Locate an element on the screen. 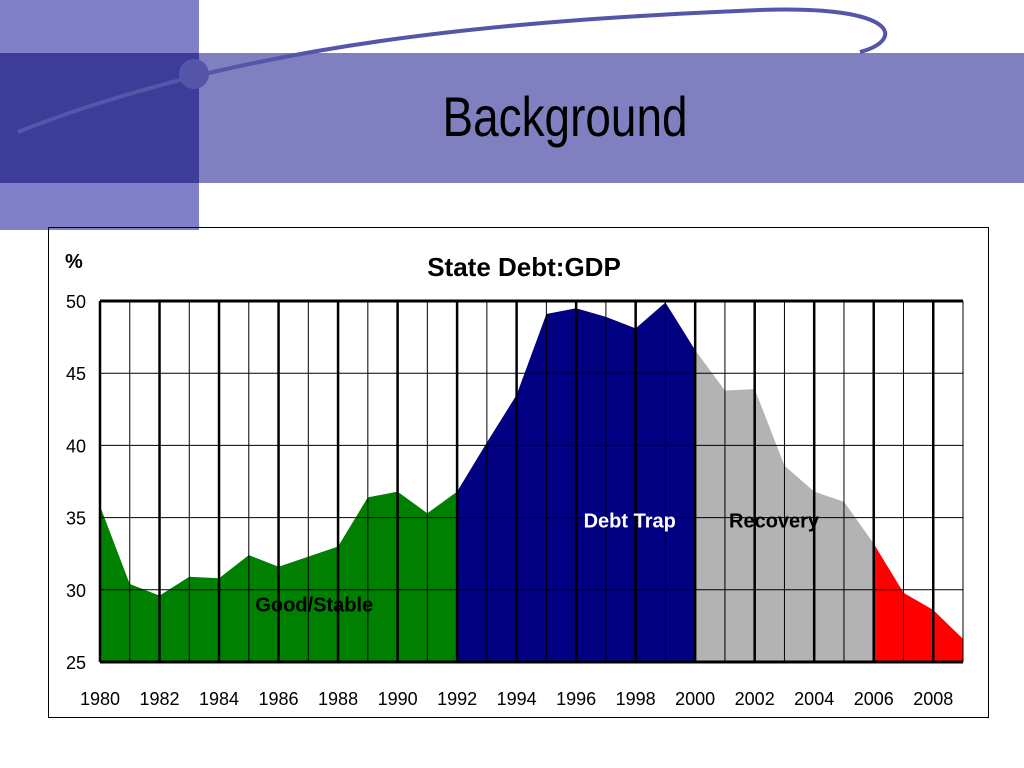  x-tick-label: 1996 is located at coordinates (576, 699).